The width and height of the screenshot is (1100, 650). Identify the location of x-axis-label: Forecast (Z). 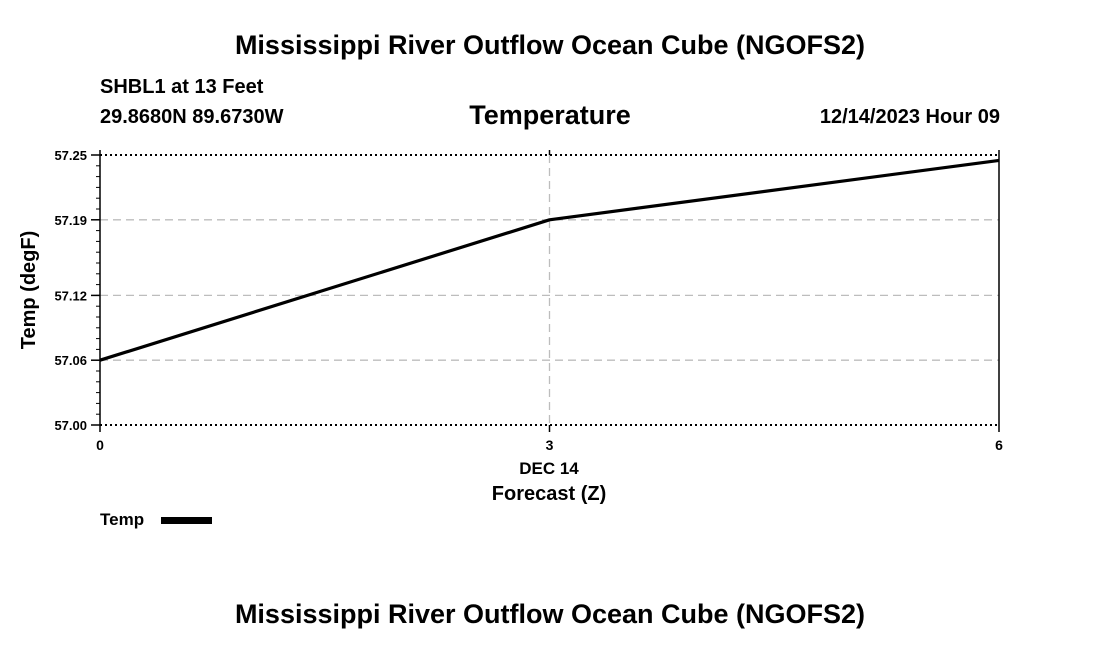
(549, 494).